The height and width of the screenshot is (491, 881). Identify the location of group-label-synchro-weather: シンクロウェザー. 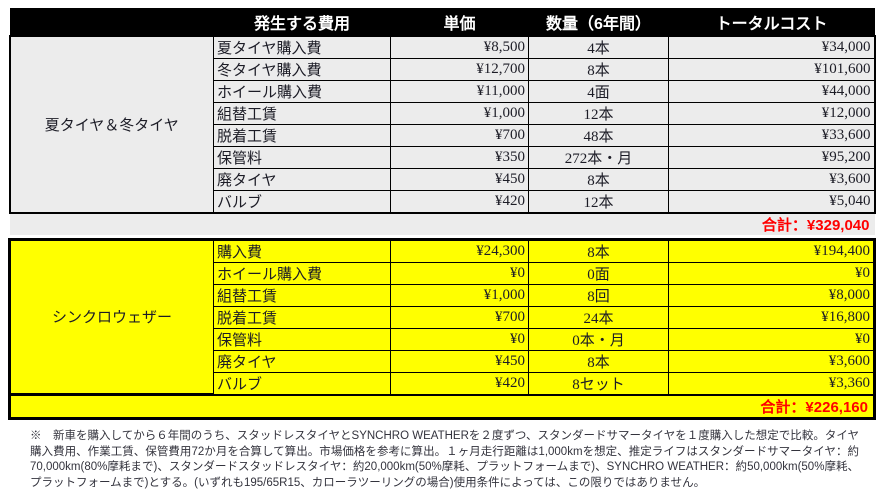
(111, 316).